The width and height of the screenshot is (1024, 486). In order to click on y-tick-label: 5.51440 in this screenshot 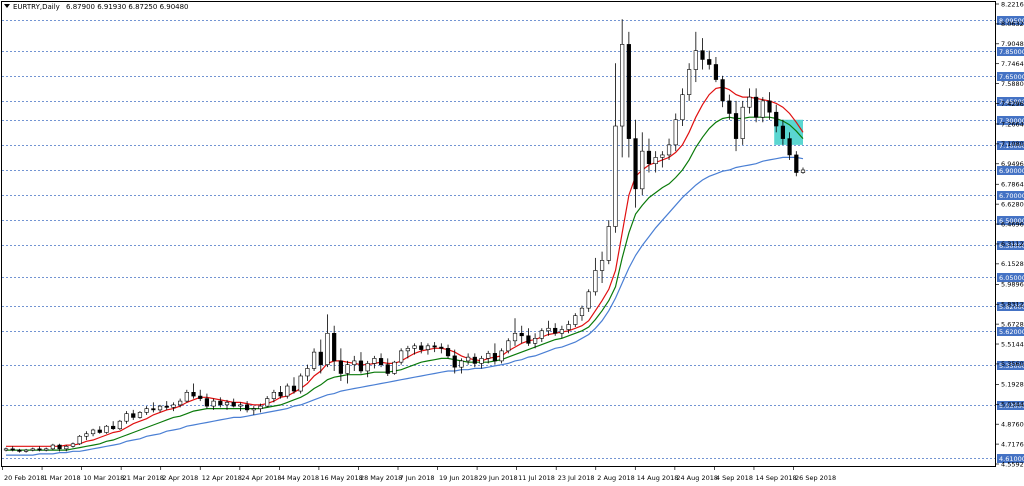, I will do `click(1012, 344)`.